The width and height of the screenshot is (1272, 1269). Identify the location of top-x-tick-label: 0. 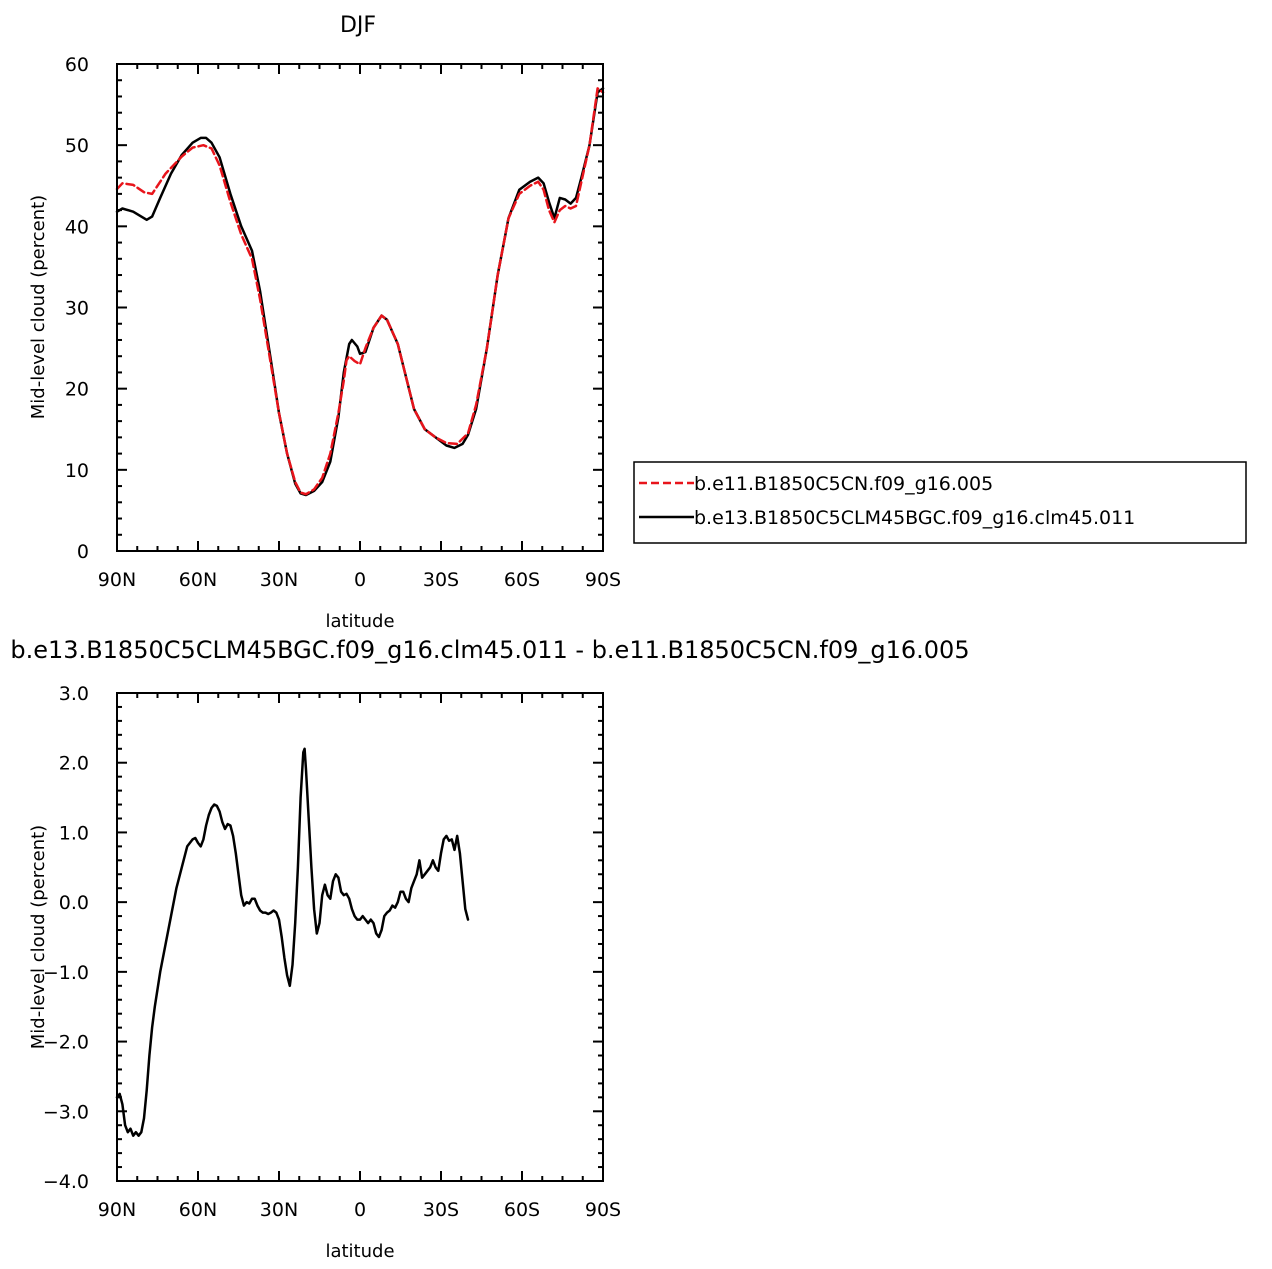
(360, 580).